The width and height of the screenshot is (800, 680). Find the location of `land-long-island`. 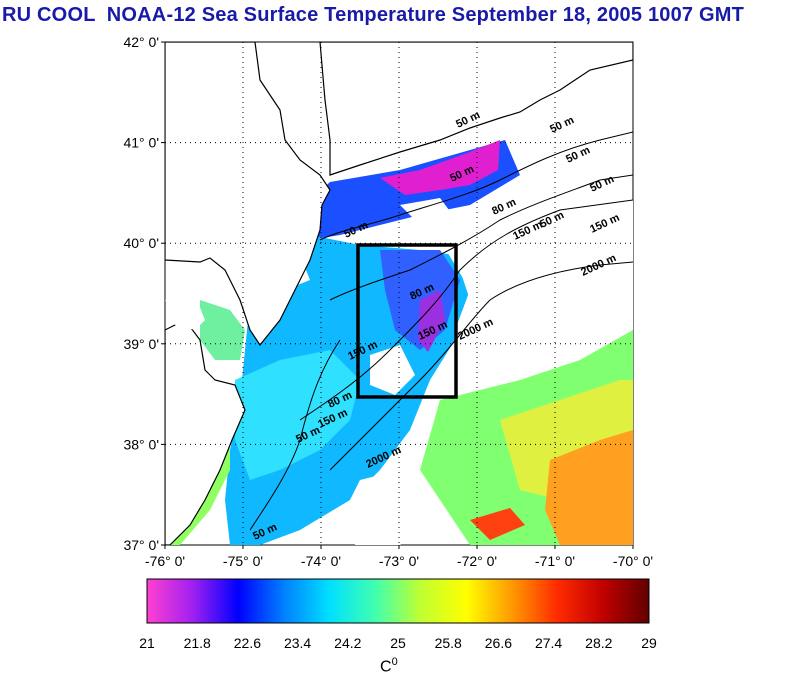

land-long-island is located at coordinates (476, 109).